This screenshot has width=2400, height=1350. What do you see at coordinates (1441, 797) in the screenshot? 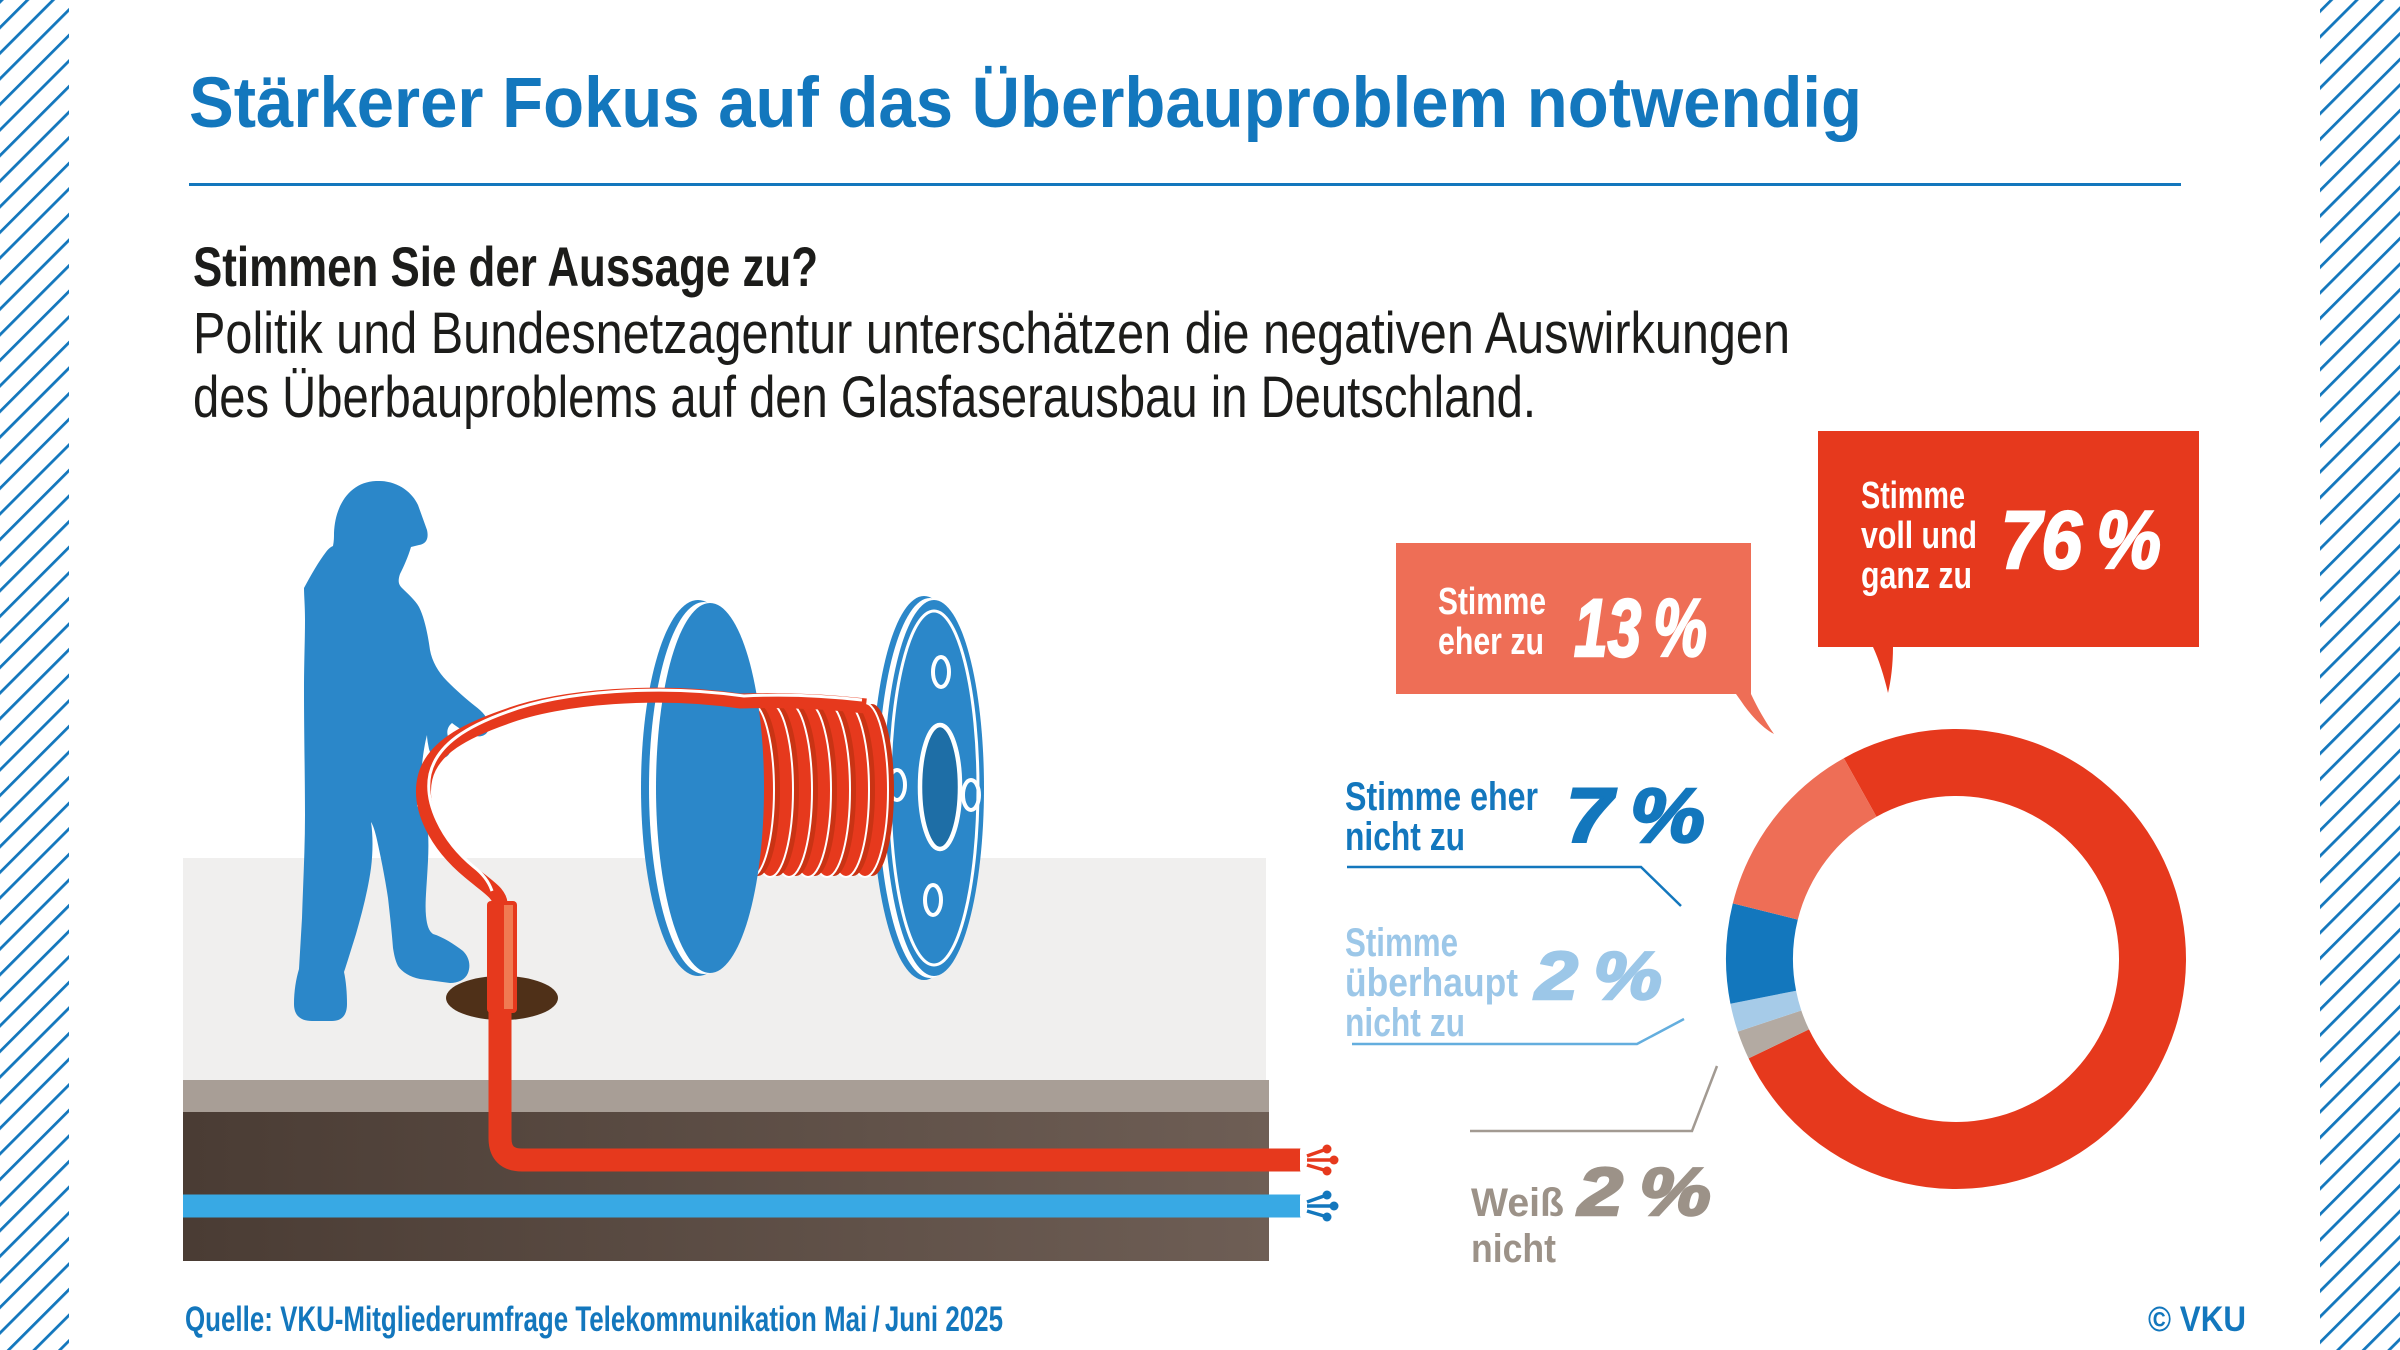
I see `svg-text: Stimme eher` at bounding box center [1441, 797].